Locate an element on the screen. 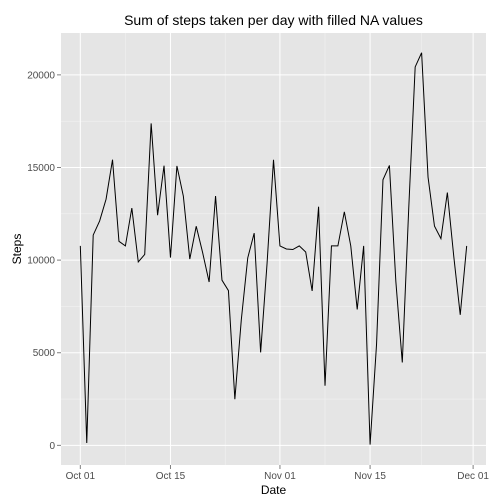 The height and width of the screenshot is (504, 504). x-axis-title: Date is located at coordinates (274, 490).